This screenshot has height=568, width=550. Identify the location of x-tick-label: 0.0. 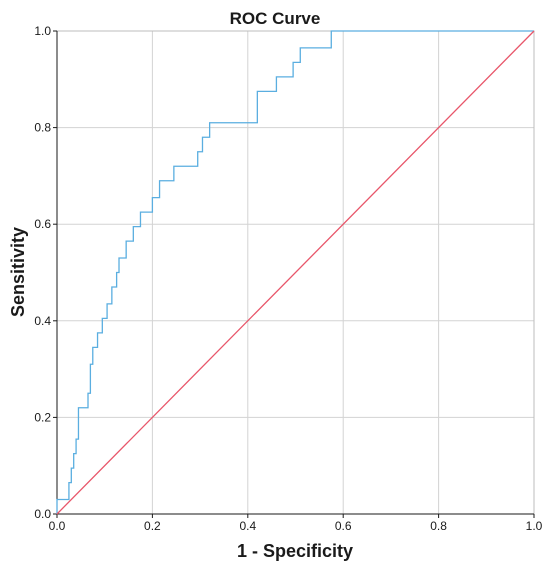
(57, 526).